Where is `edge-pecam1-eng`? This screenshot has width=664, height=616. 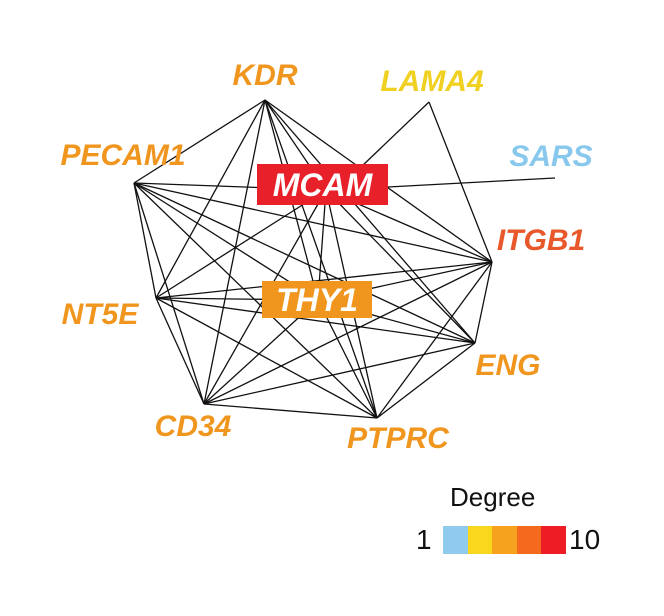 edge-pecam1-eng is located at coordinates (304, 263).